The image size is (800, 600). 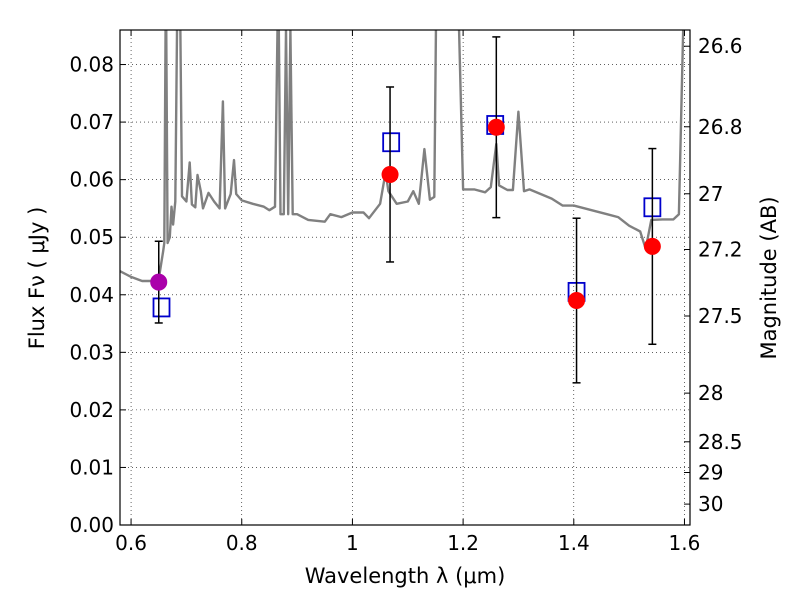 I want to click on y-tick-label: 0.08, so click(x=91, y=65).